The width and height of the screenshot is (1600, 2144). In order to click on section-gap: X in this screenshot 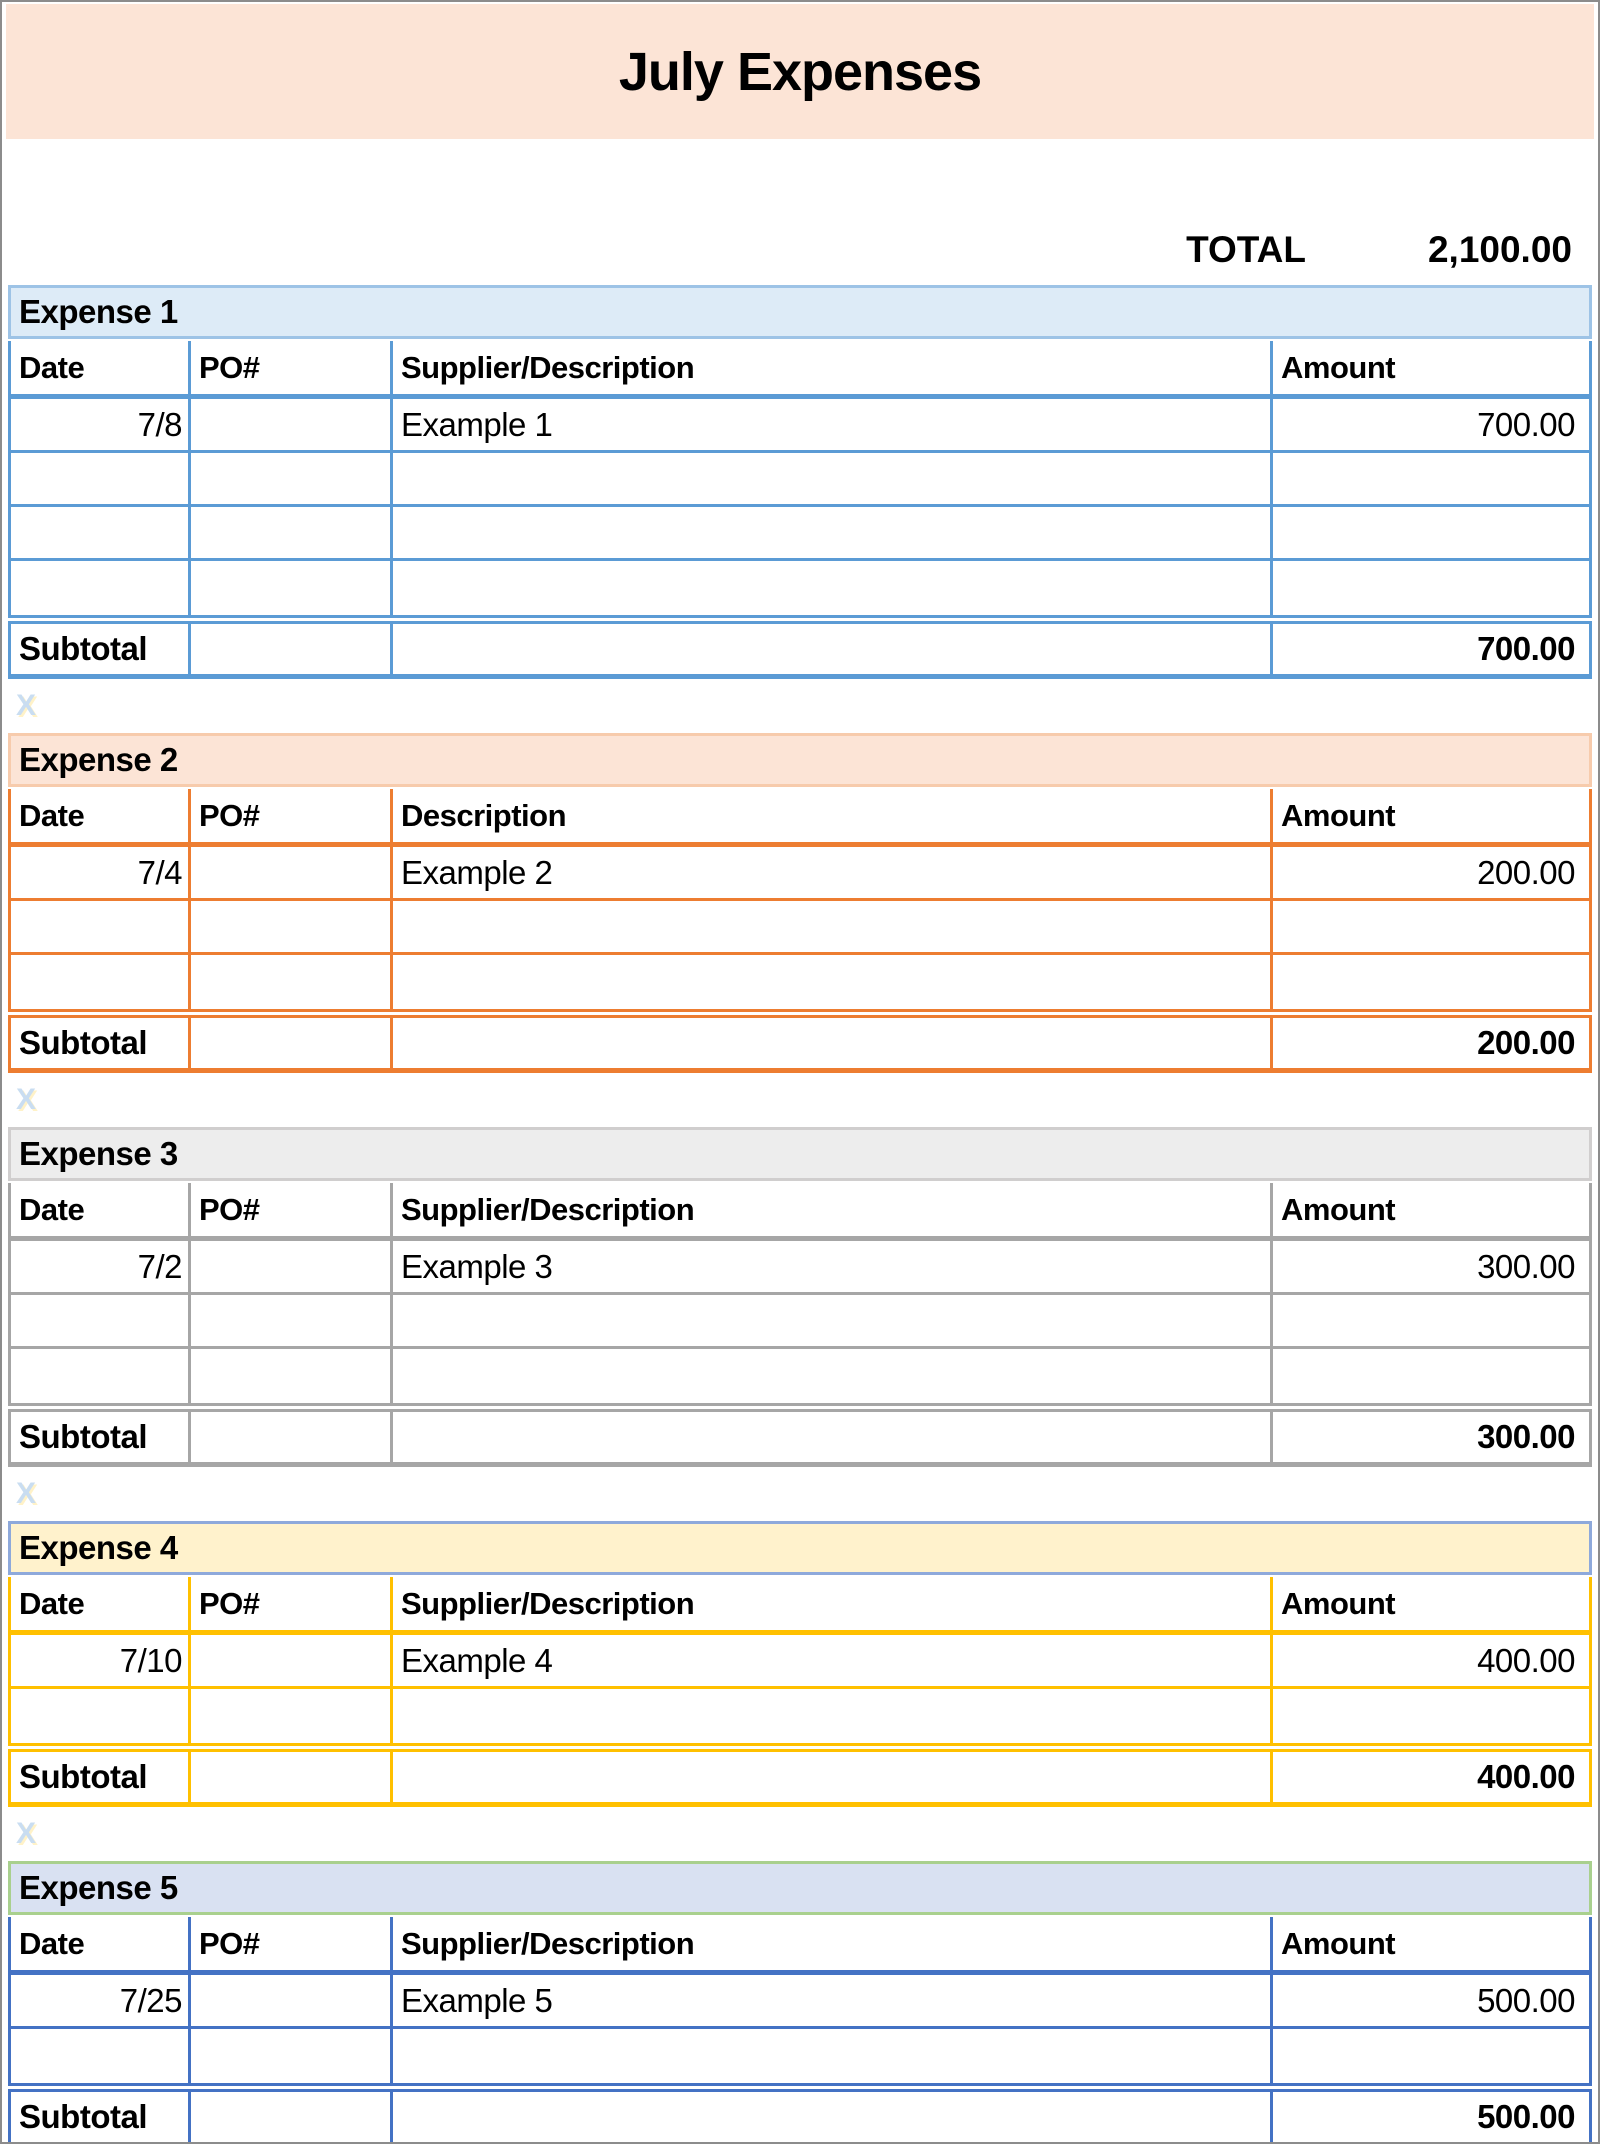, I will do `click(800, 706)`.